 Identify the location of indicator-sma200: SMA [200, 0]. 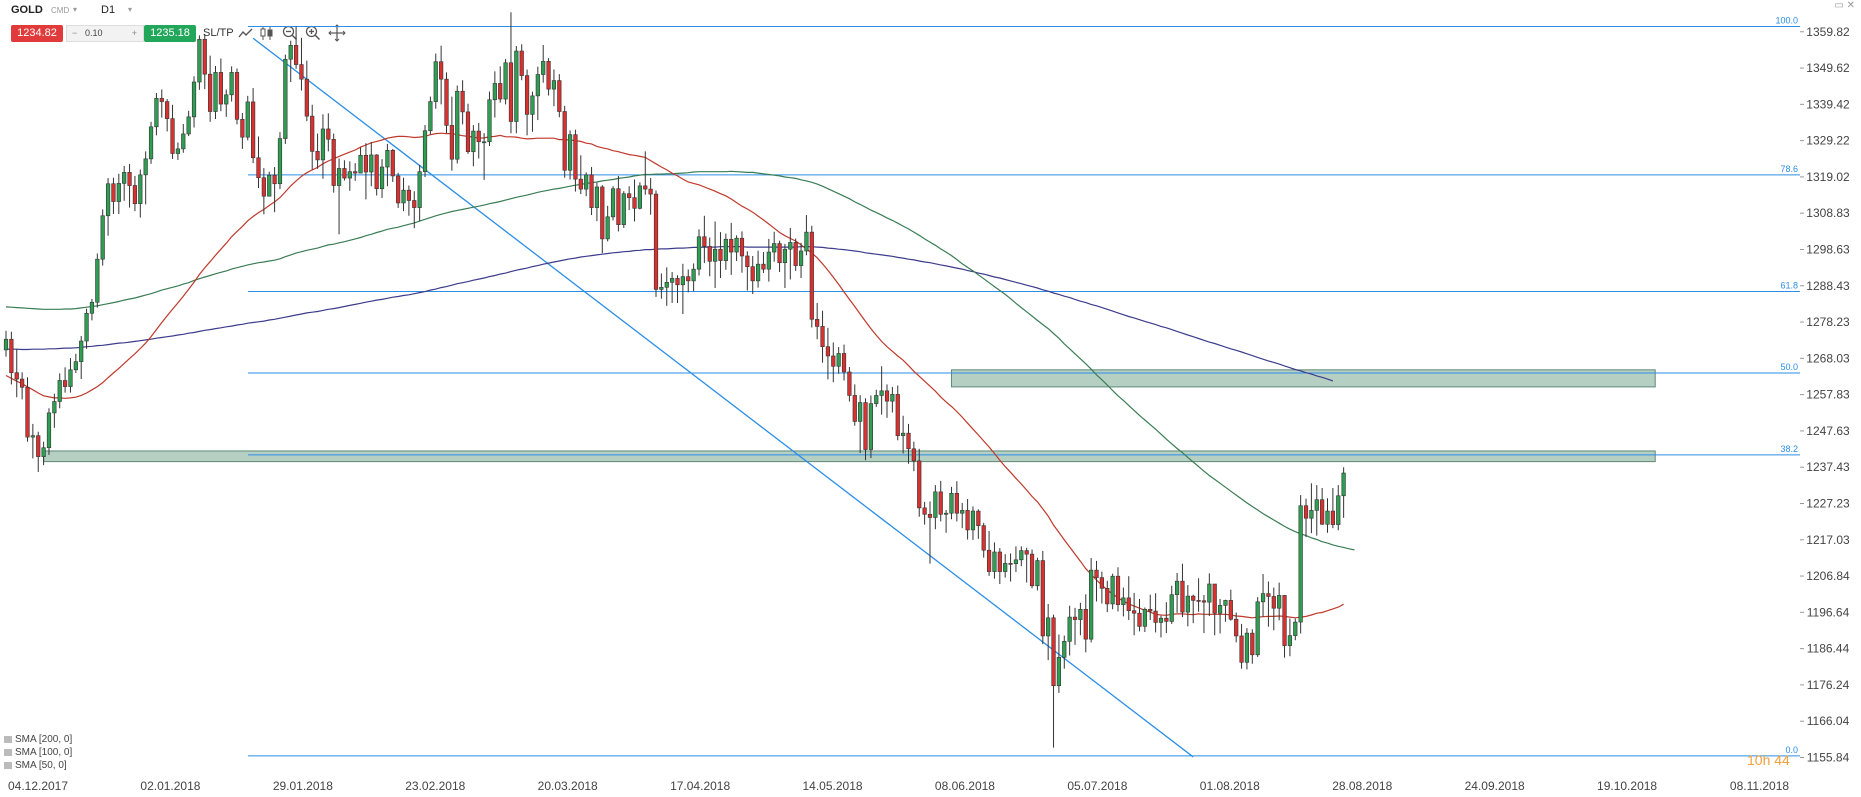
(38, 739).